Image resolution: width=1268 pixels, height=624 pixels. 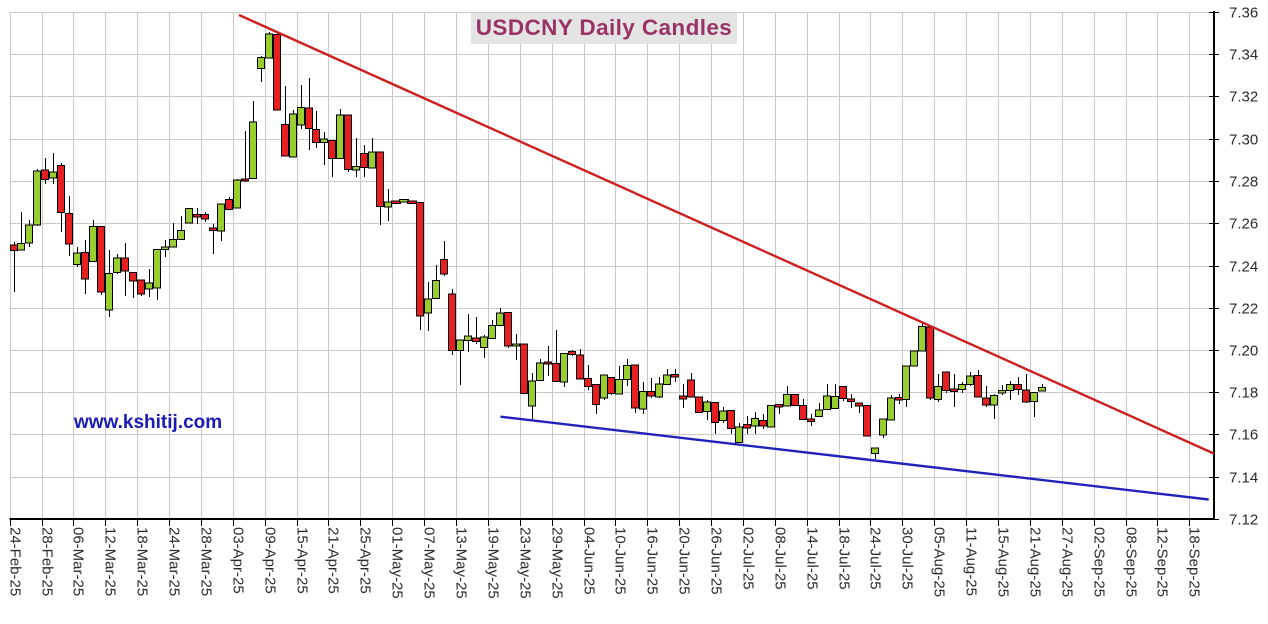 What do you see at coordinates (238, 560) in the screenshot?
I see `svg-text: 03-Apr-25` at bounding box center [238, 560].